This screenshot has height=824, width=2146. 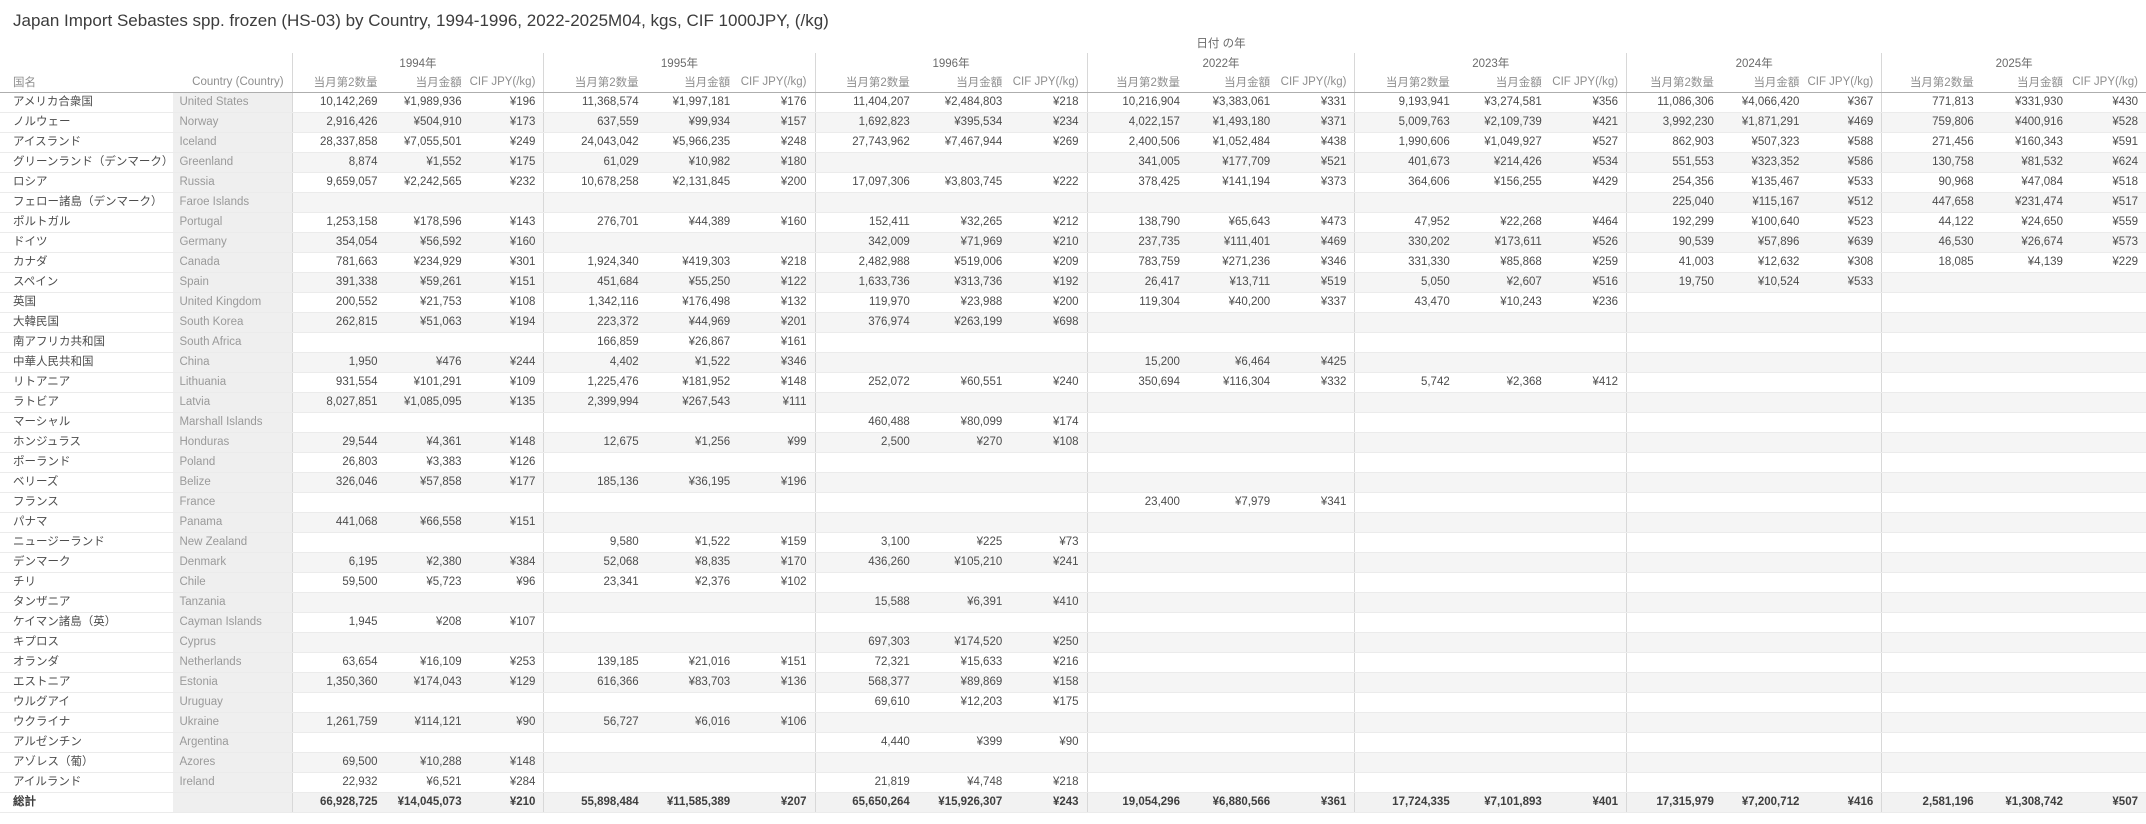 I want to click on amount-cell: ¥71,969, so click(x=964, y=242).